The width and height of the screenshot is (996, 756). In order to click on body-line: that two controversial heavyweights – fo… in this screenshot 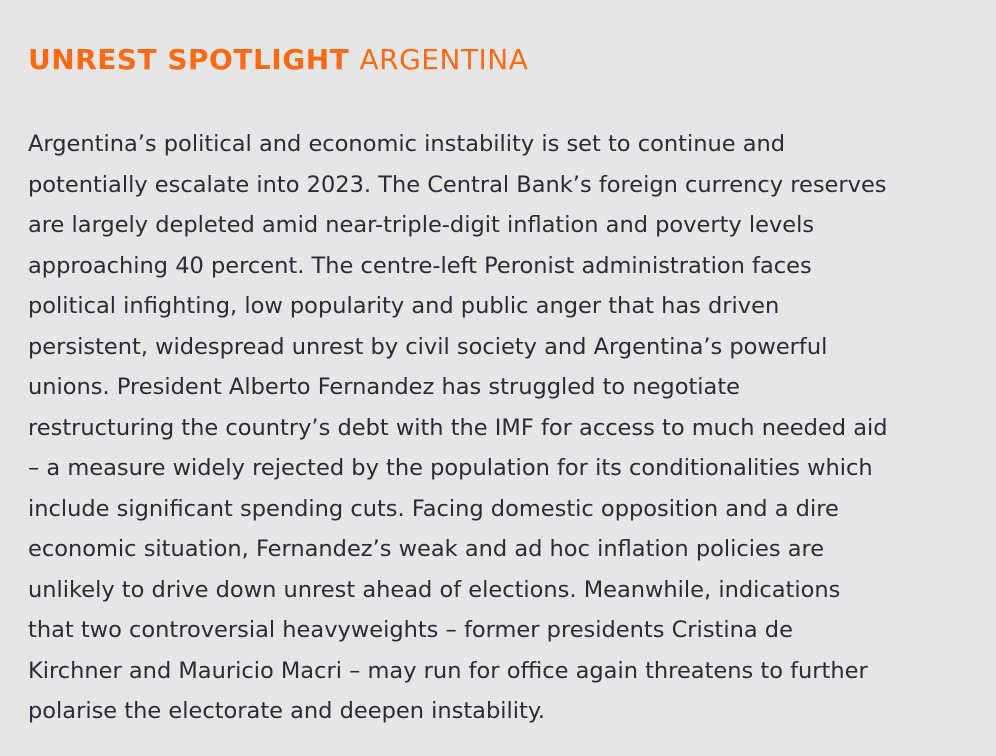, I will do `click(410, 630)`.